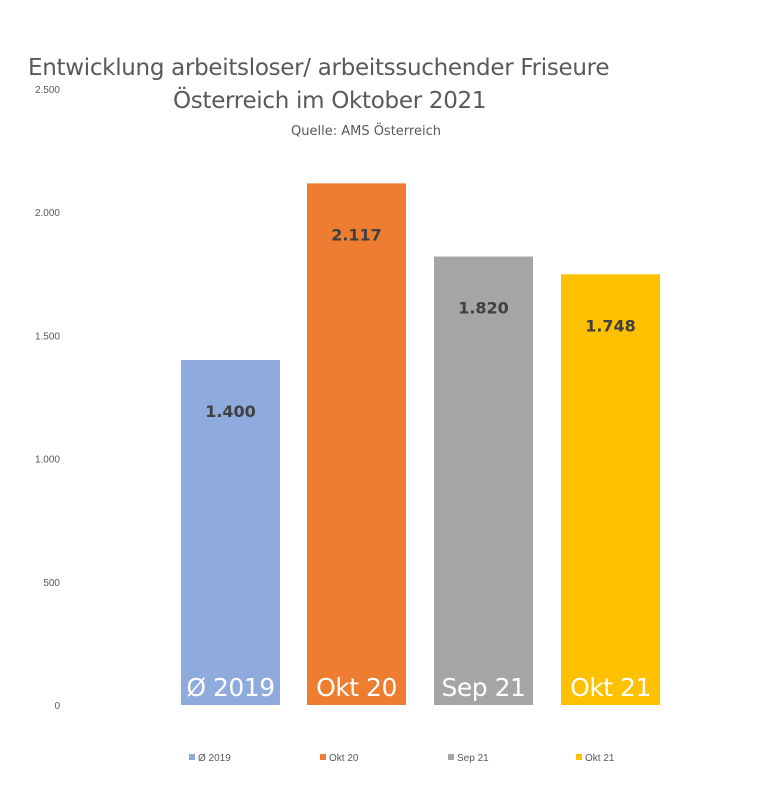 The width and height of the screenshot is (773, 788). Describe the element at coordinates (47, 213) in the screenshot. I see `y-tick-label: 2.000` at that location.